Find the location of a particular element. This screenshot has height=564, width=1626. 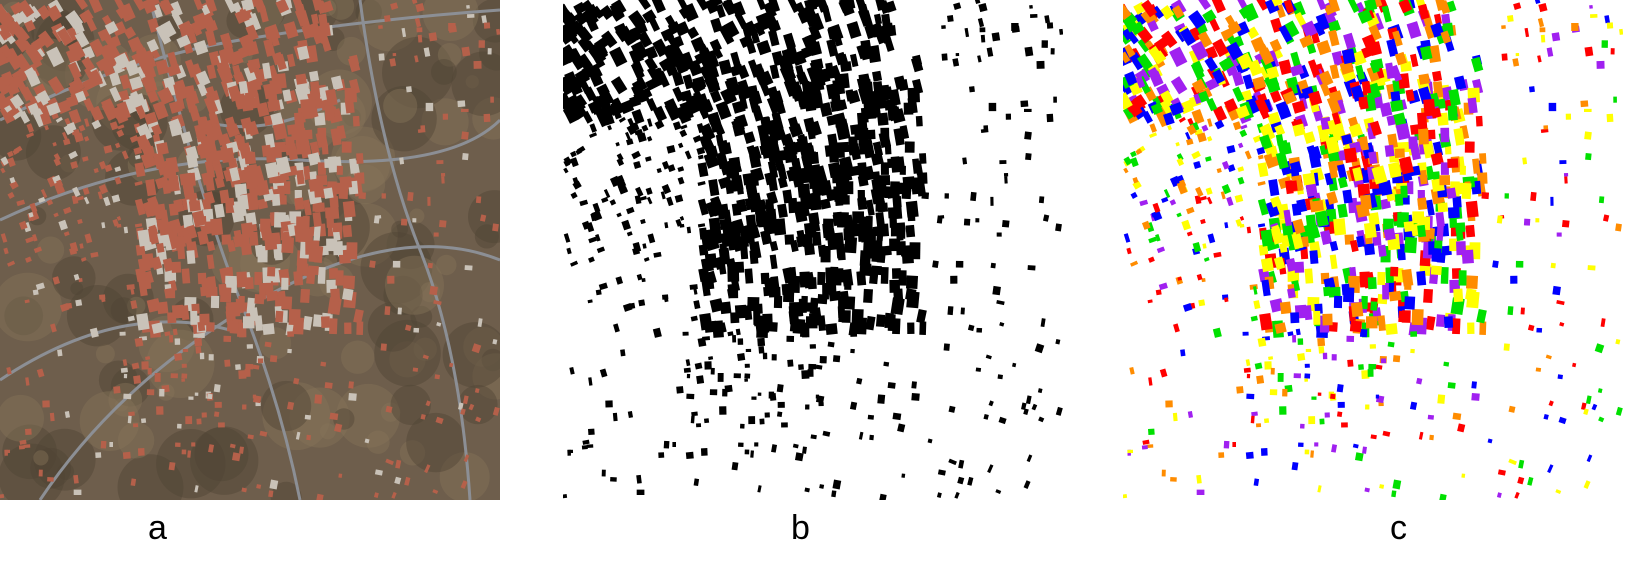

panel-a-label: a is located at coordinates (157, 528).